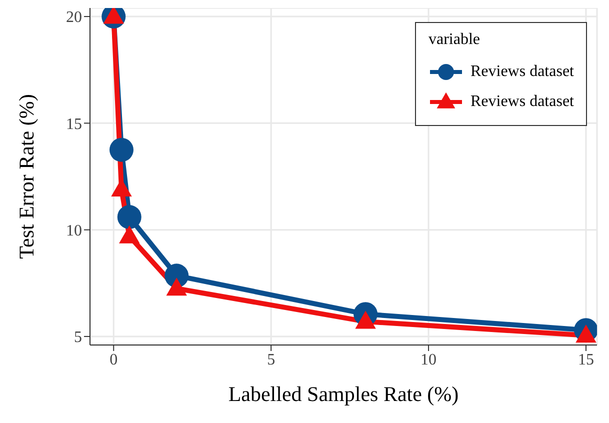 This screenshot has width=609, height=423. I want to click on y-tick-label: 5, so click(78, 337).